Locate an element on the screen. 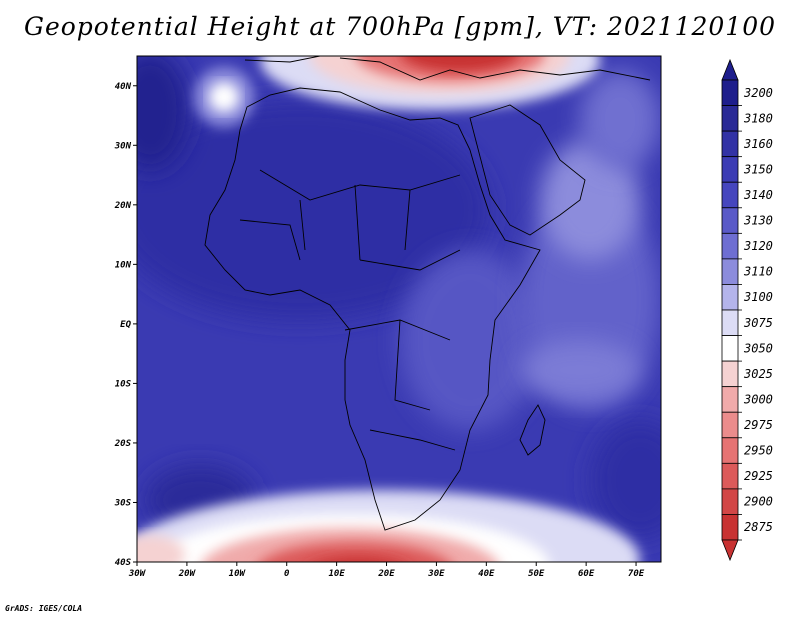  colorbar-label: 3150 is located at coordinates (758, 169).